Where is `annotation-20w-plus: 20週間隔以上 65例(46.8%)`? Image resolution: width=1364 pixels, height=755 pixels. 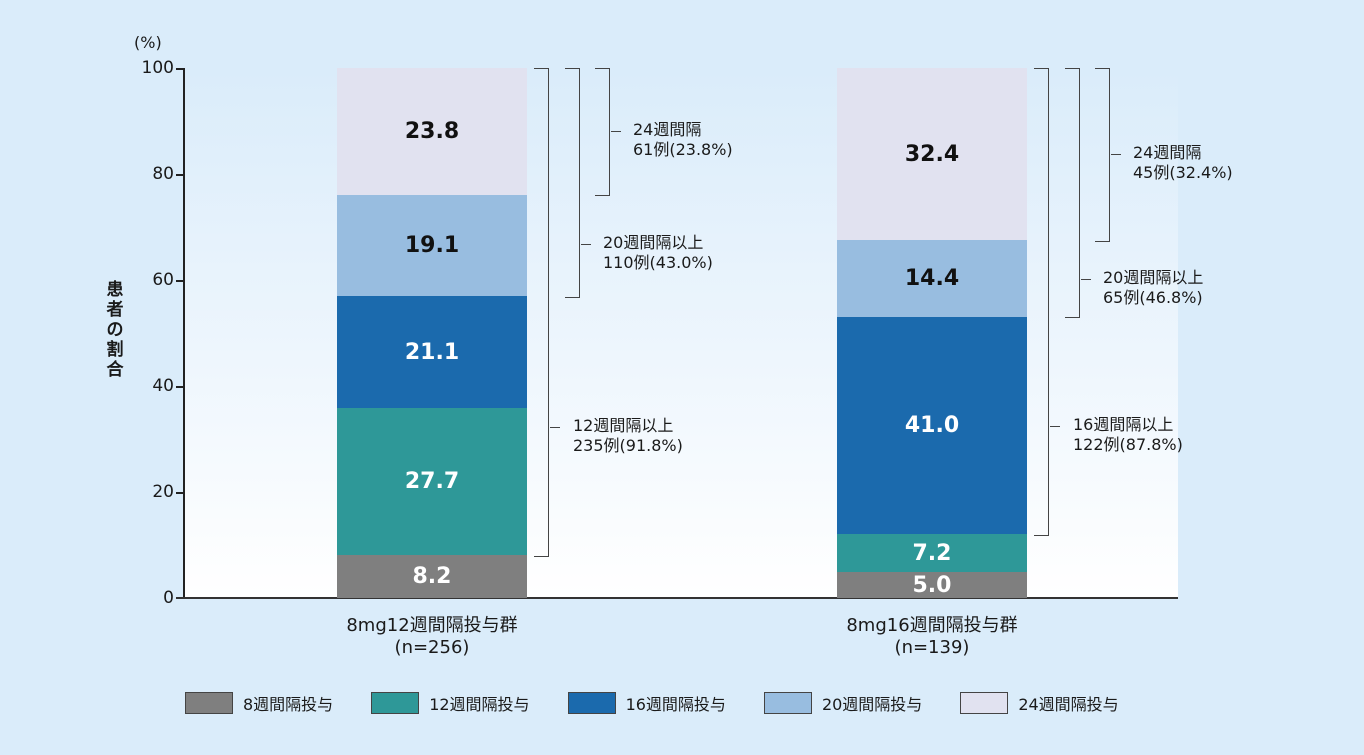
annotation-20w-plus: 20週間隔以上 65例(46.8%) is located at coordinates (1153, 288).